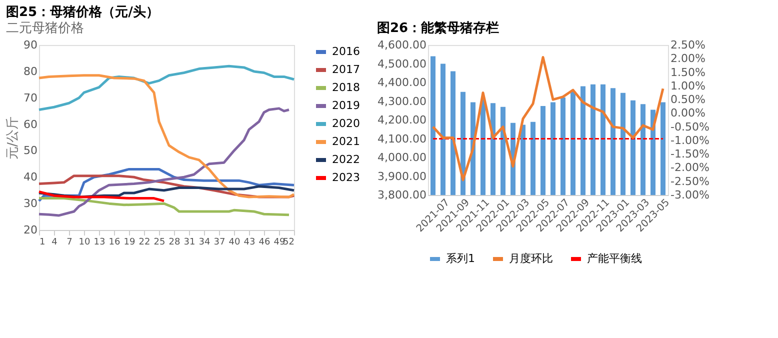 Image resolution: width=778 pixels, height=338 pixels. What do you see at coordinates (250, 243) in the screenshot?
I see `x-tick-label: 43` at bounding box center [250, 243].